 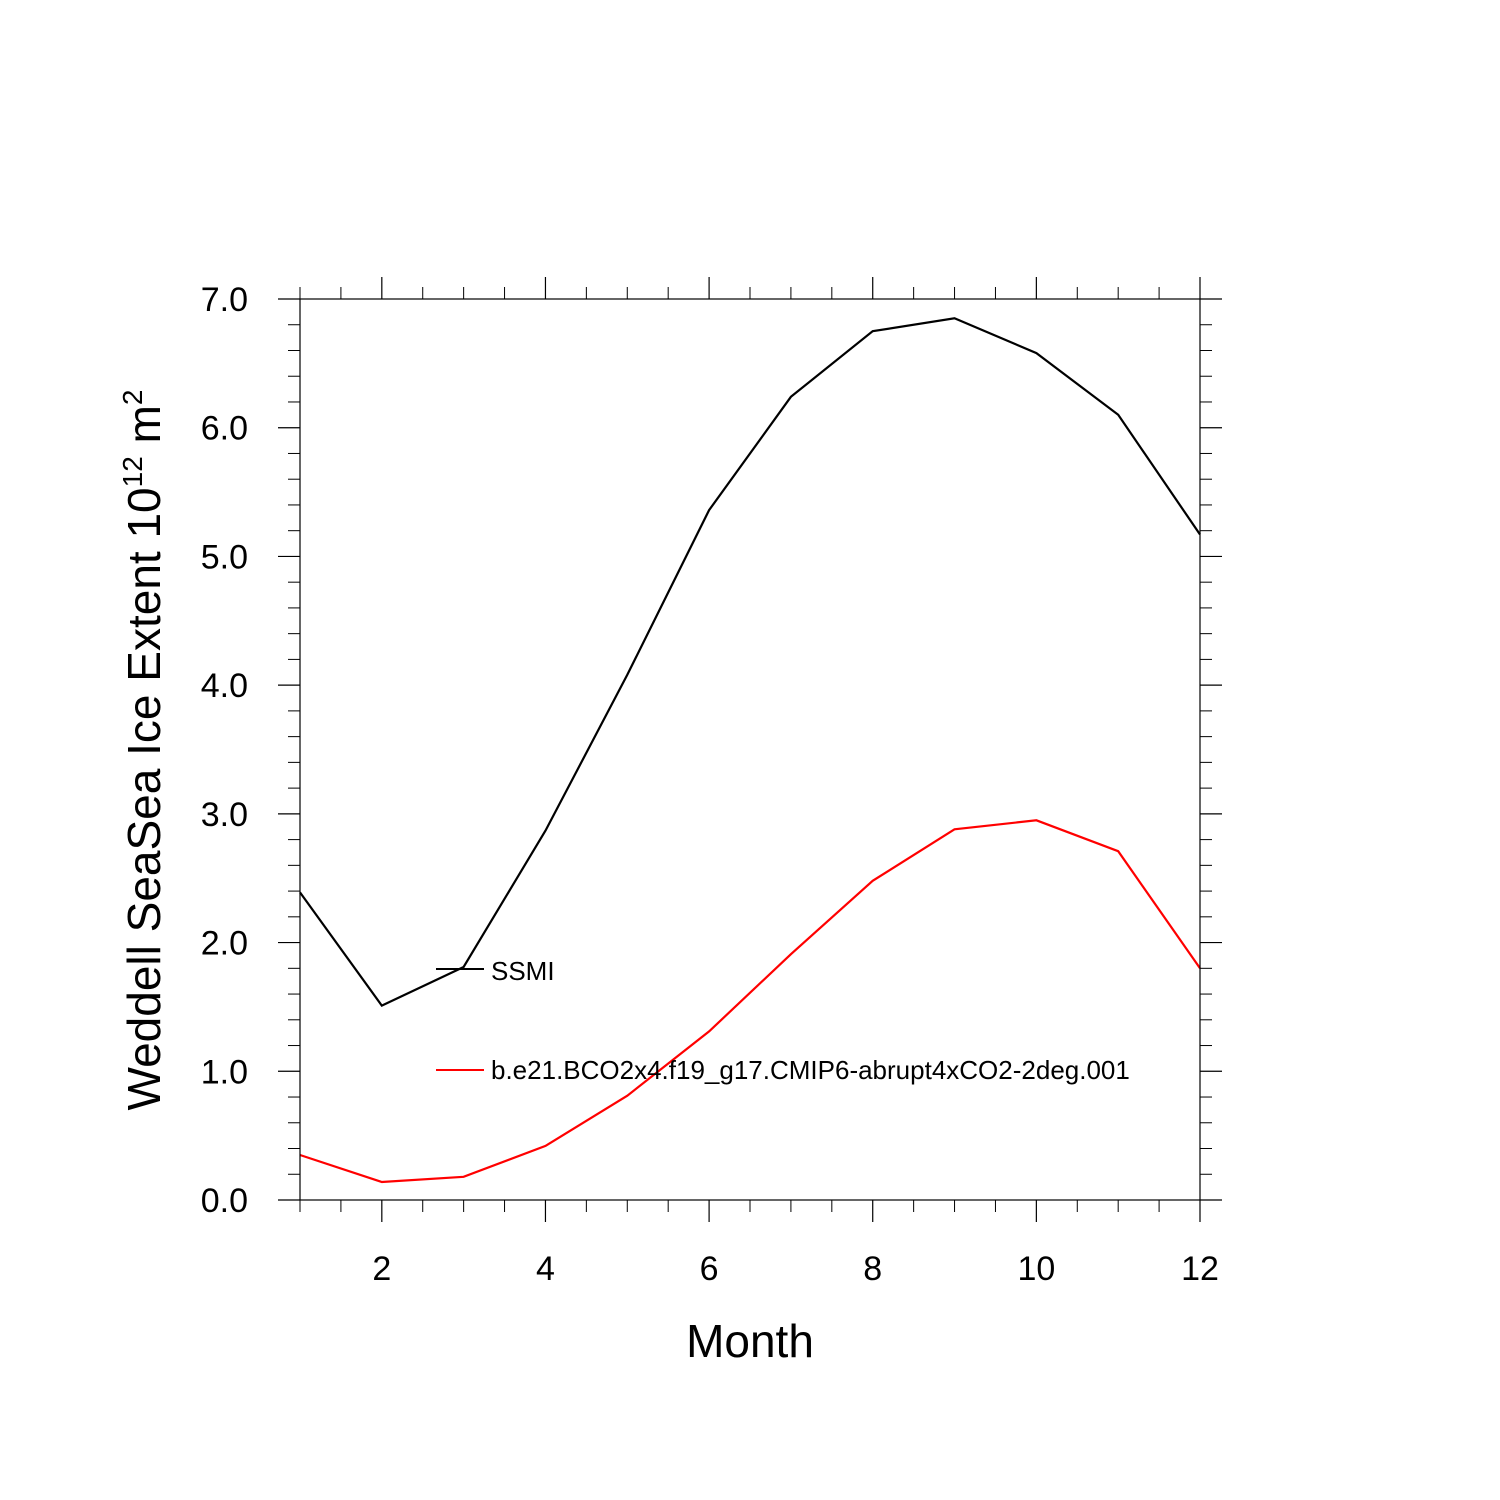 I want to click on x-axis-label: Month, so click(x=750, y=1341).